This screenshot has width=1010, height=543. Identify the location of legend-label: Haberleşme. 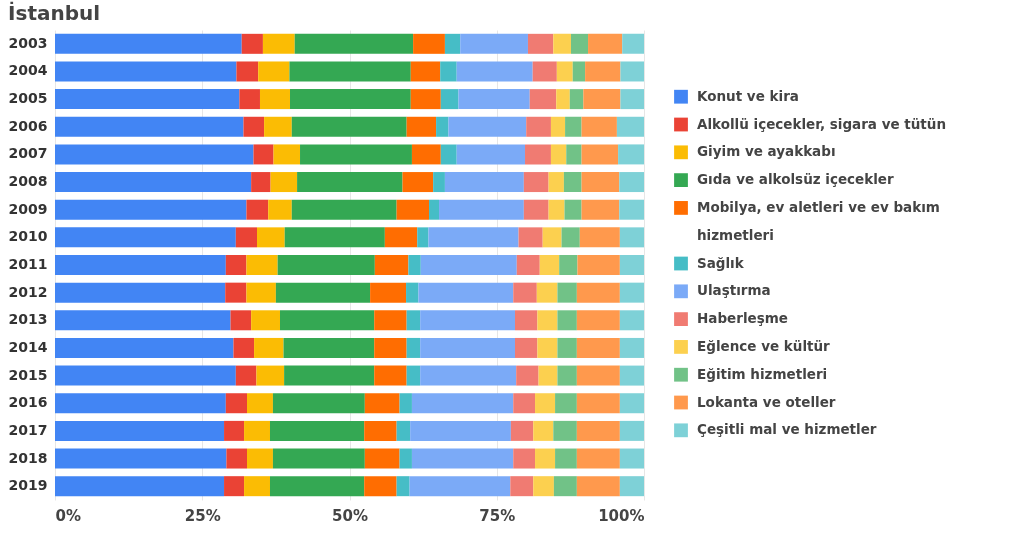
(742, 318).